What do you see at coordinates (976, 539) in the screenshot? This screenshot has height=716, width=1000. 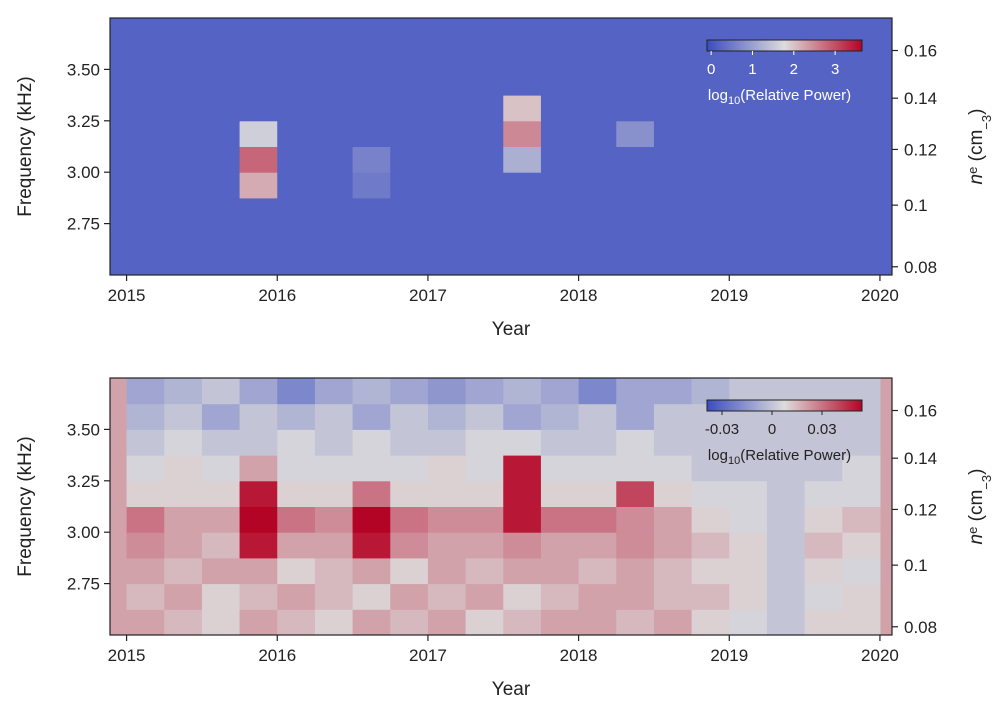 I see `y2-label-part: n` at bounding box center [976, 539].